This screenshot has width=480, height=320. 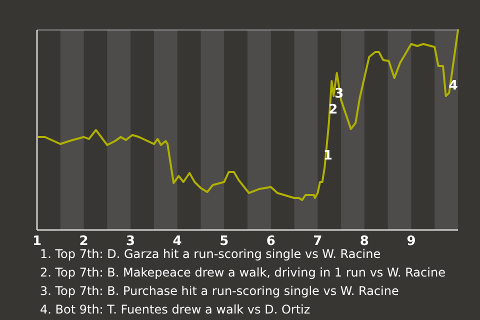 I want to click on text: 1. Top 7th: D. Garza hit a run-scoring single vs W. Racine, so click(x=210, y=254).